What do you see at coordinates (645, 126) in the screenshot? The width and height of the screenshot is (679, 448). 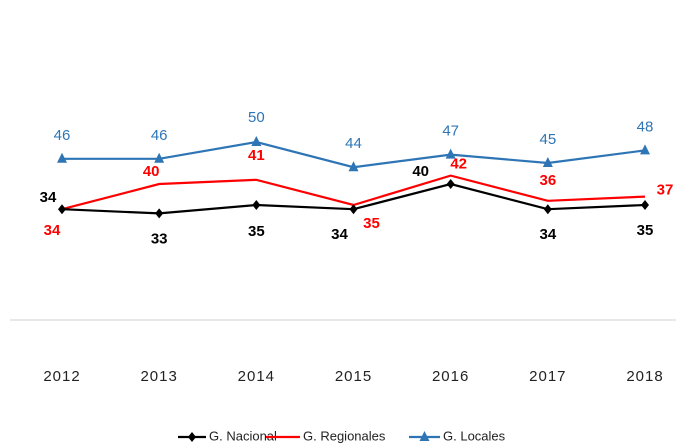 I see `data-label: 48` at bounding box center [645, 126].